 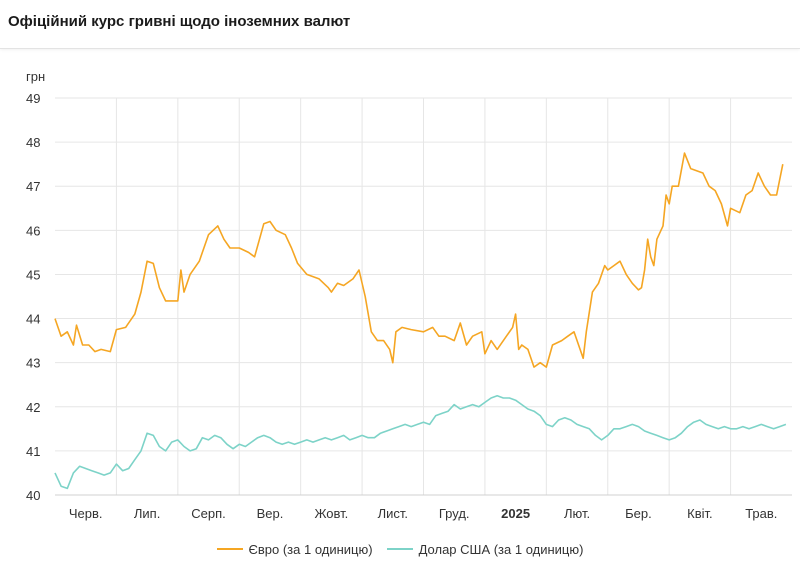 What do you see at coordinates (147, 513) in the screenshot?
I see `x-tick-label: Лип.` at bounding box center [147, 513].